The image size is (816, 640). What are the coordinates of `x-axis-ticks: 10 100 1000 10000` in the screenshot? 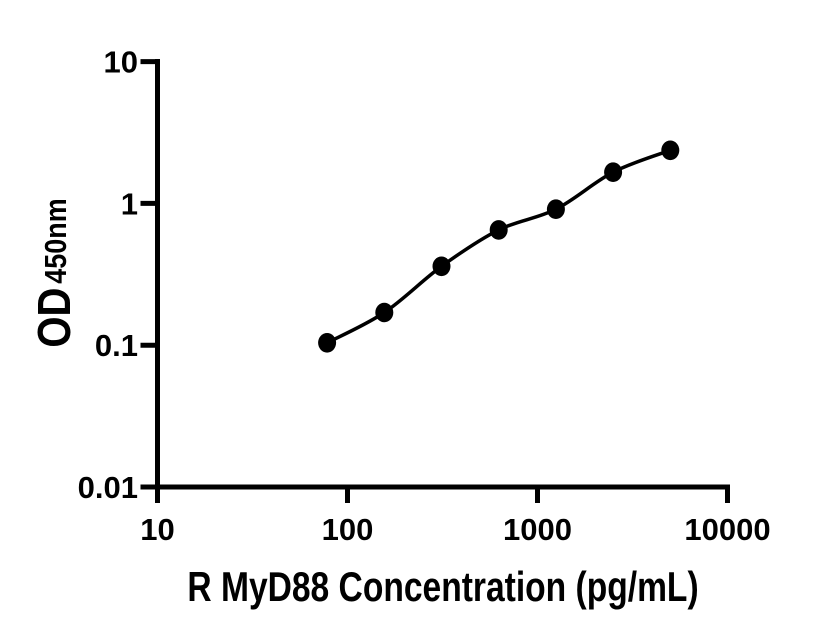 It's located at (455, 516).